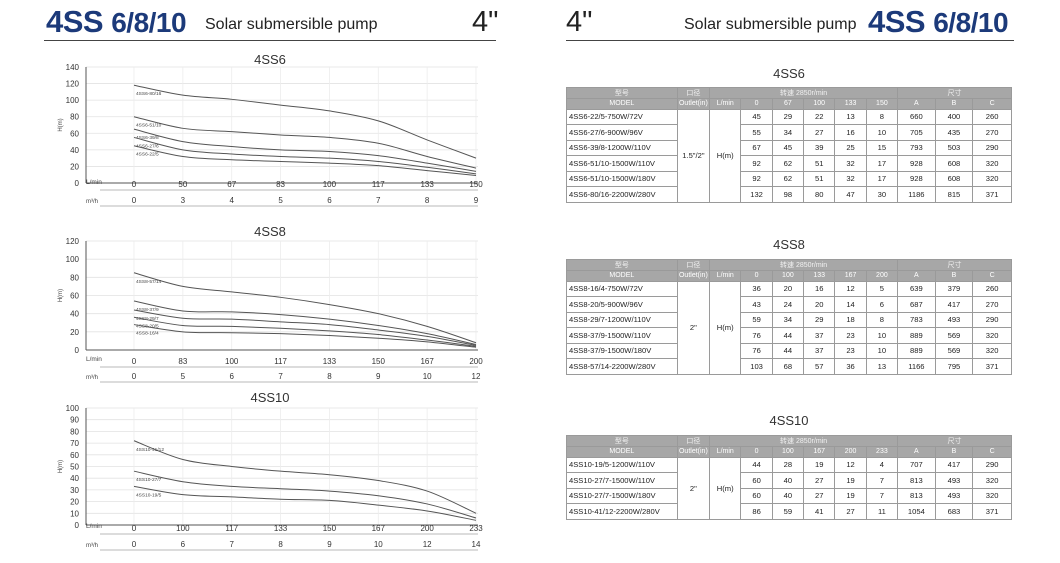  I want to click on cell-head: 29, so click(819, 319).